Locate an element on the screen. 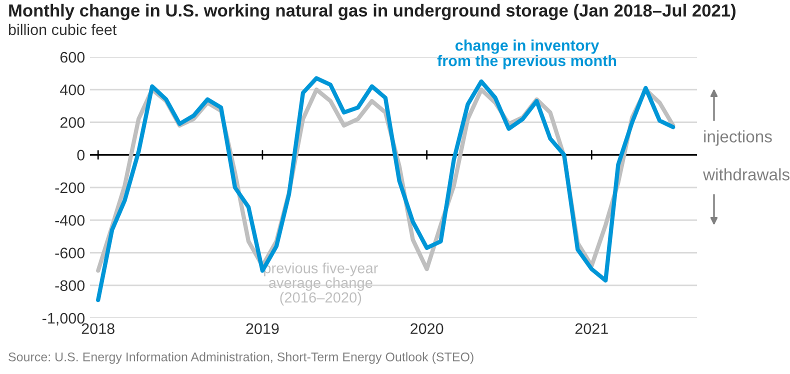  y-tick-label: 600 is located at coordinates (72, 57).